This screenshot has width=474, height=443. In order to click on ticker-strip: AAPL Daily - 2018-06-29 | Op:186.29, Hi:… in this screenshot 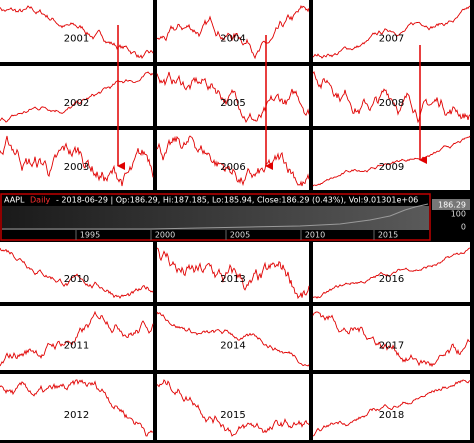, I will do `click(237, 217)`.